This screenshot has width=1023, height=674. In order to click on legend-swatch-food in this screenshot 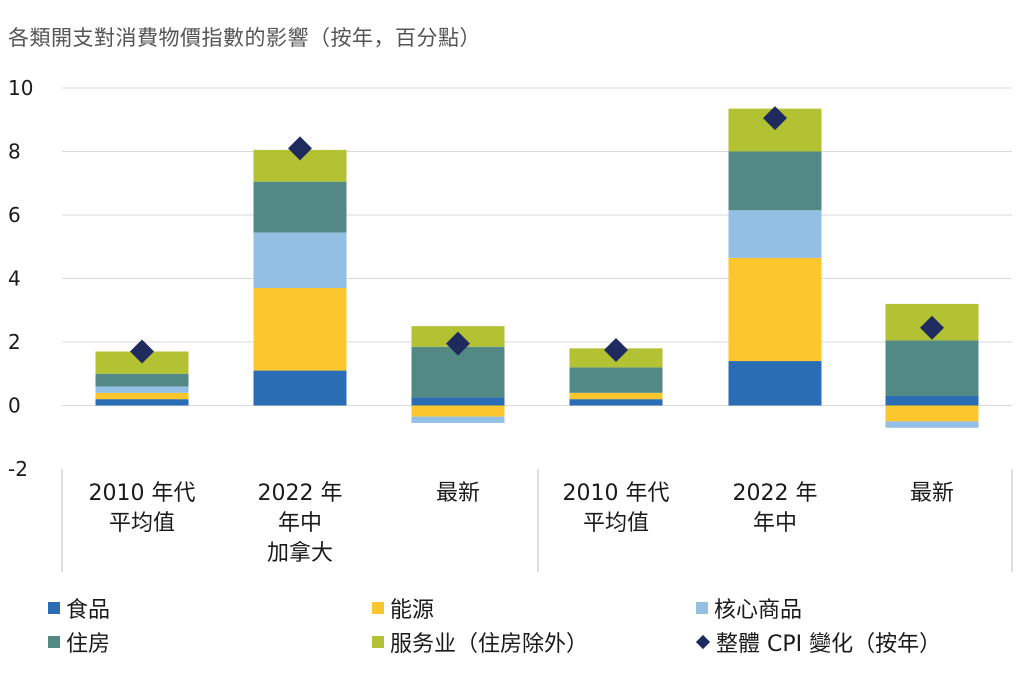, I will do `click(54, 608)`.